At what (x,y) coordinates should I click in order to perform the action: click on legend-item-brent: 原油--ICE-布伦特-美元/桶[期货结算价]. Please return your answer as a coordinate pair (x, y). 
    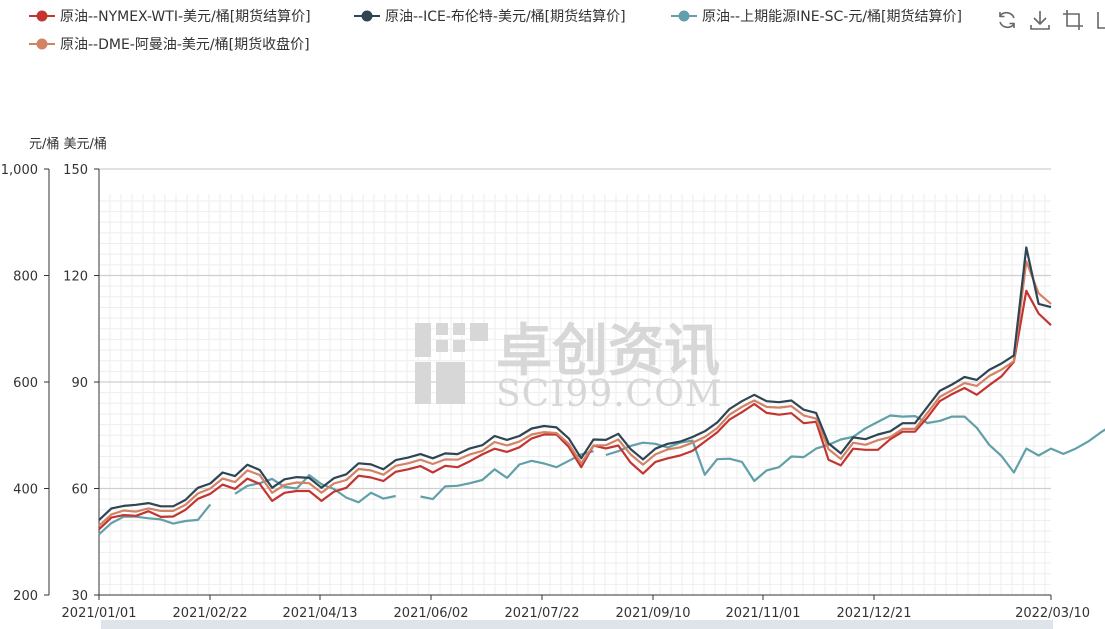
    Looking at the image, I should click on (490, 16).